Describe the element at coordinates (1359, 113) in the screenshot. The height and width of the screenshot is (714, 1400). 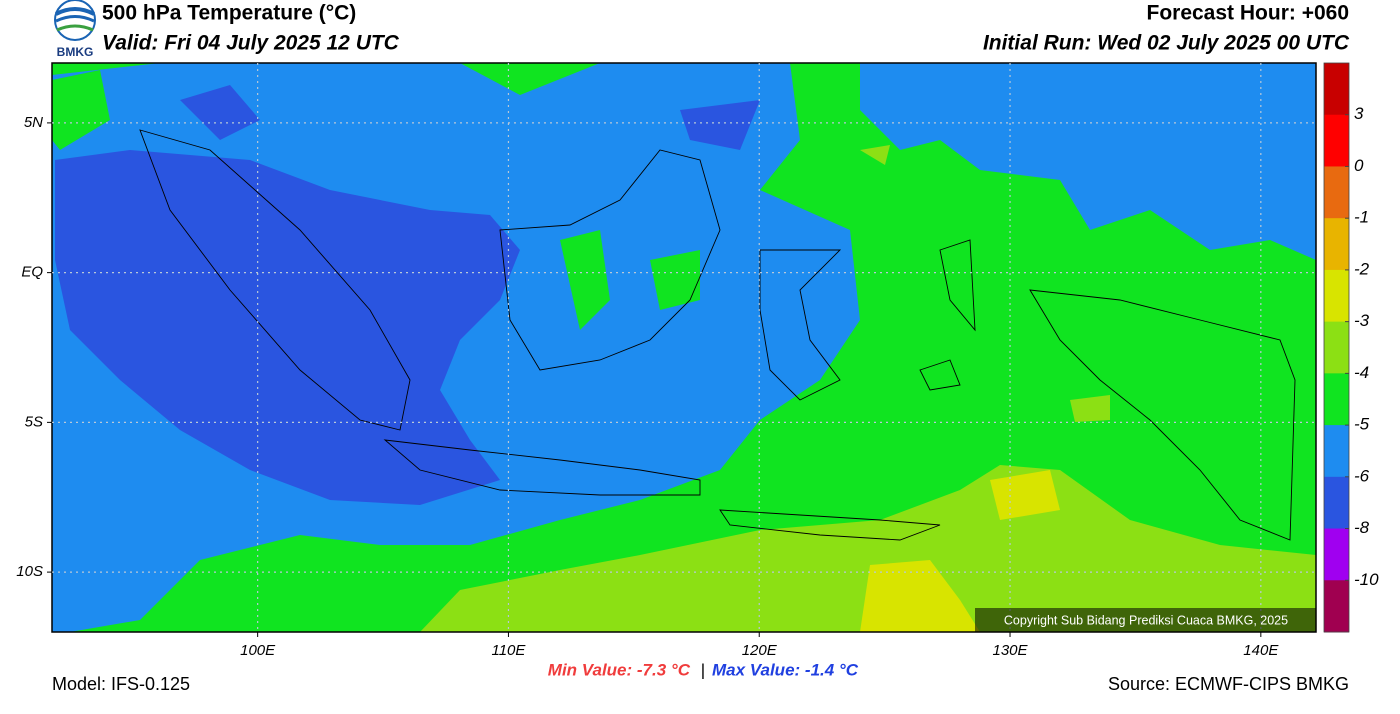
I see `colorbar-label: 3` at that location.